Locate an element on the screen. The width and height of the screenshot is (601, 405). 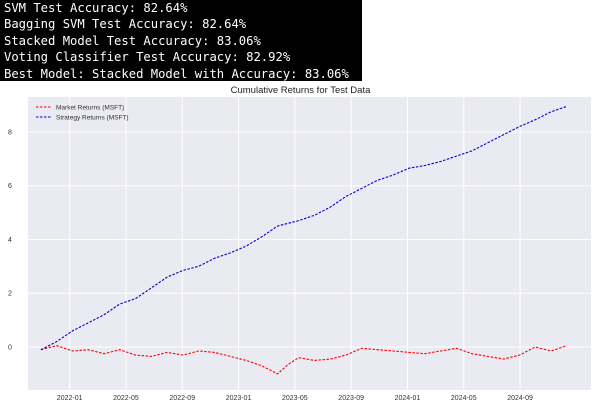
console-line: Stacked Model Test Accuracy: 83.06% is located at coordinates (132, 40).